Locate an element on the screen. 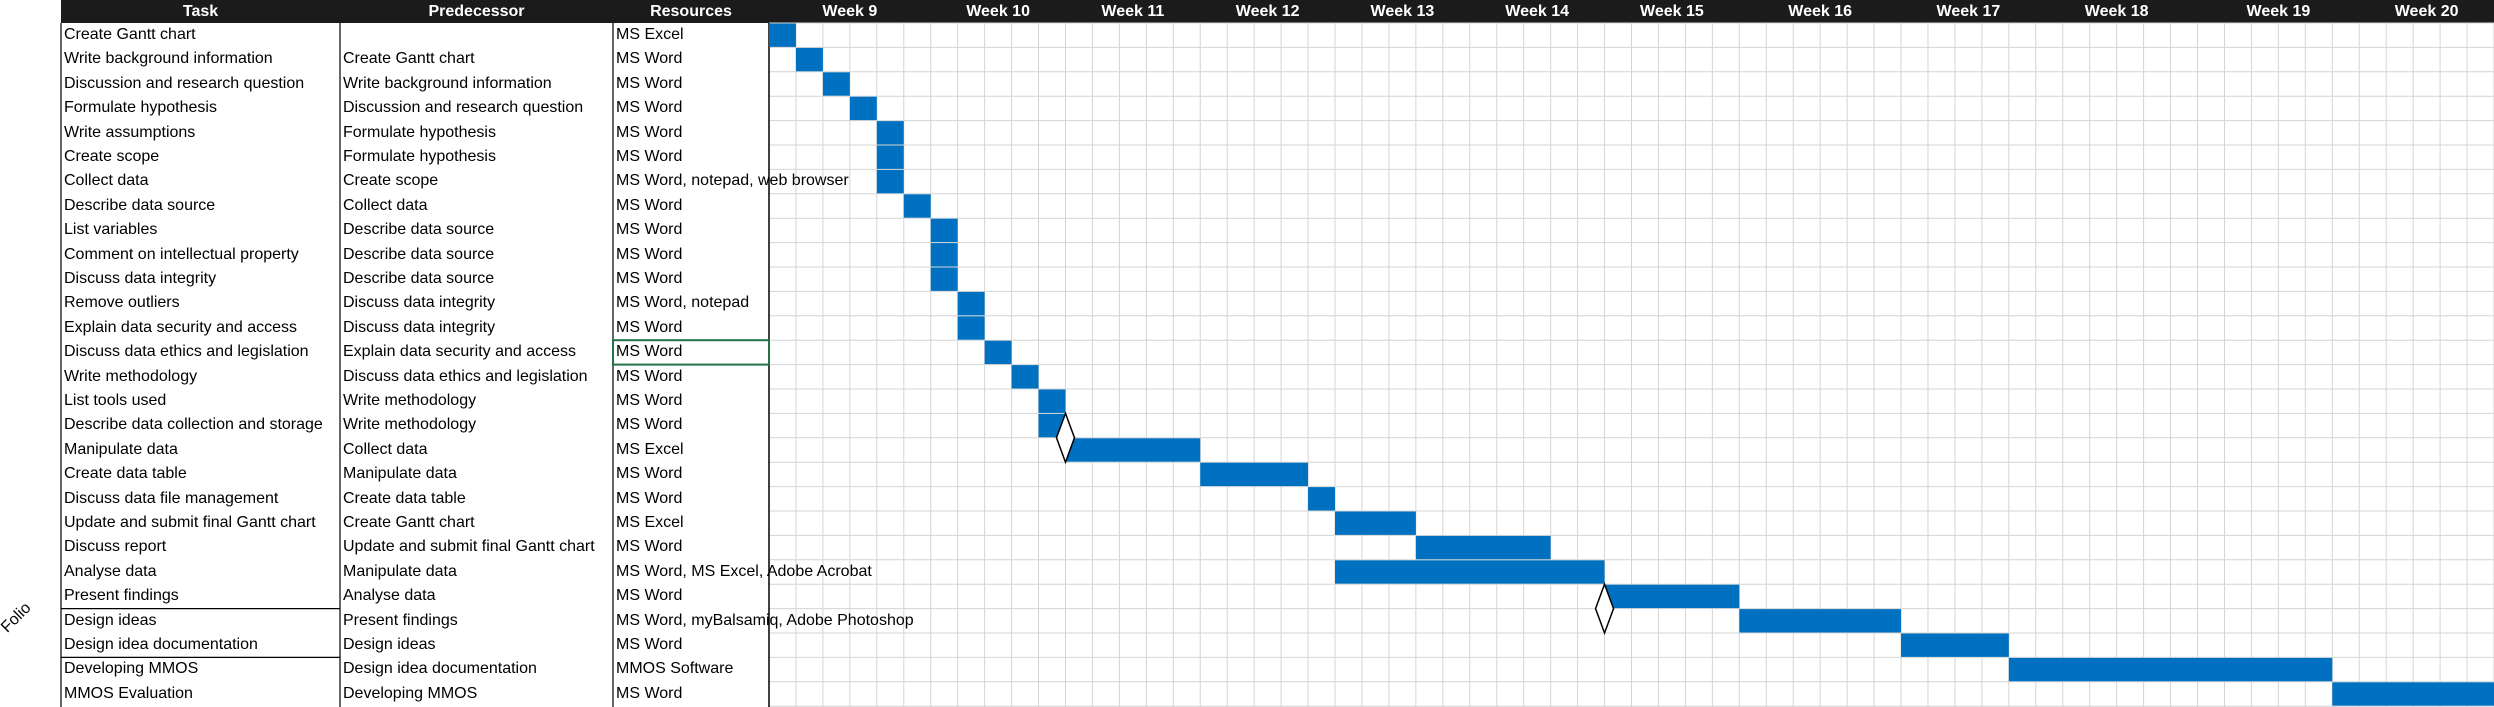 This screenshot has width=2494, height=707. week-header-12: Week 20 is located at coordinates (2426, 11).